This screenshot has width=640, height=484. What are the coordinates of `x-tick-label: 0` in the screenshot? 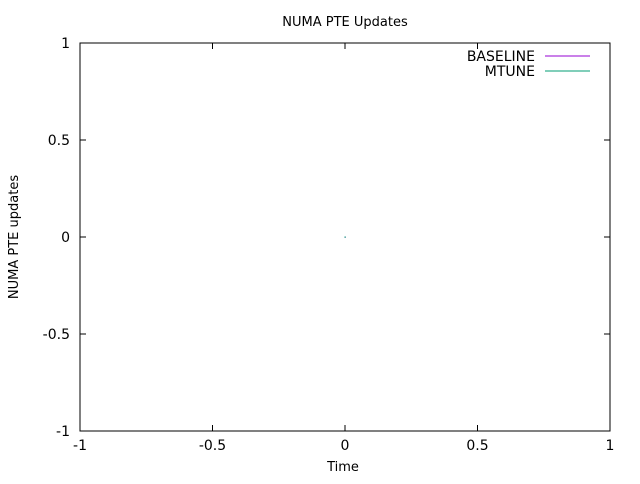 It's located at (345, 446).